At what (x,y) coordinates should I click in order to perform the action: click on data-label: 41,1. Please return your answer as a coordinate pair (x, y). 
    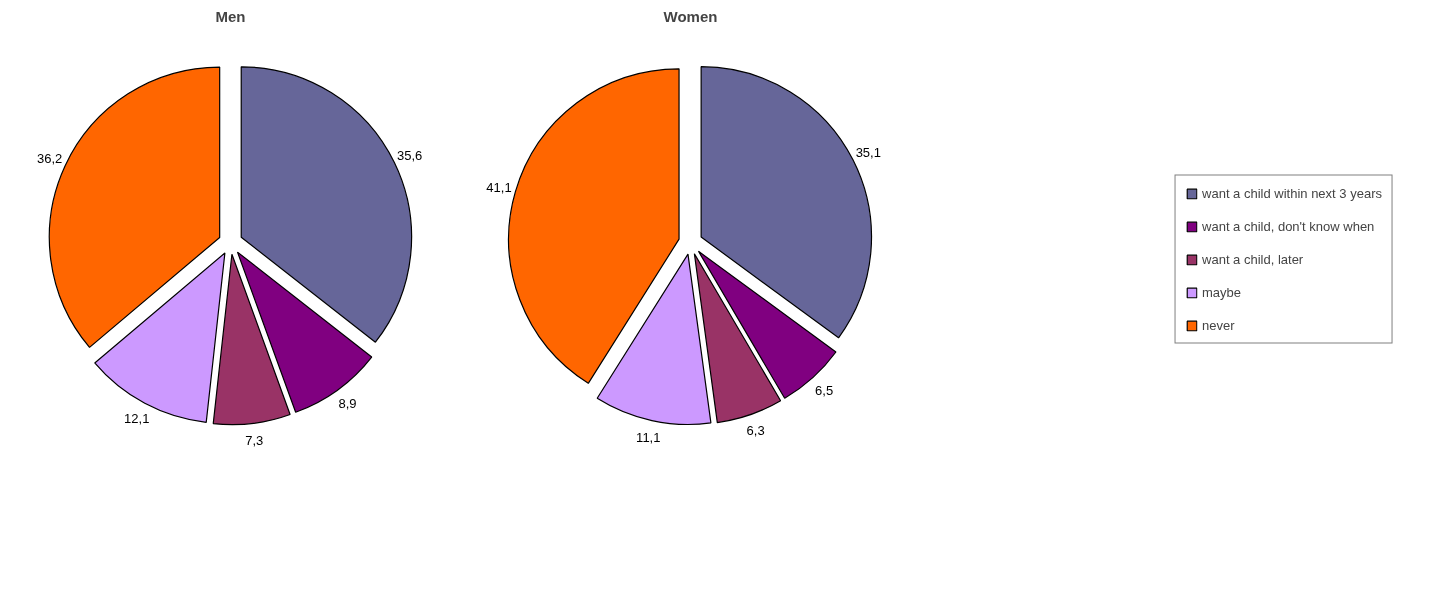
    Looking at the image, I should click on (499, 187).